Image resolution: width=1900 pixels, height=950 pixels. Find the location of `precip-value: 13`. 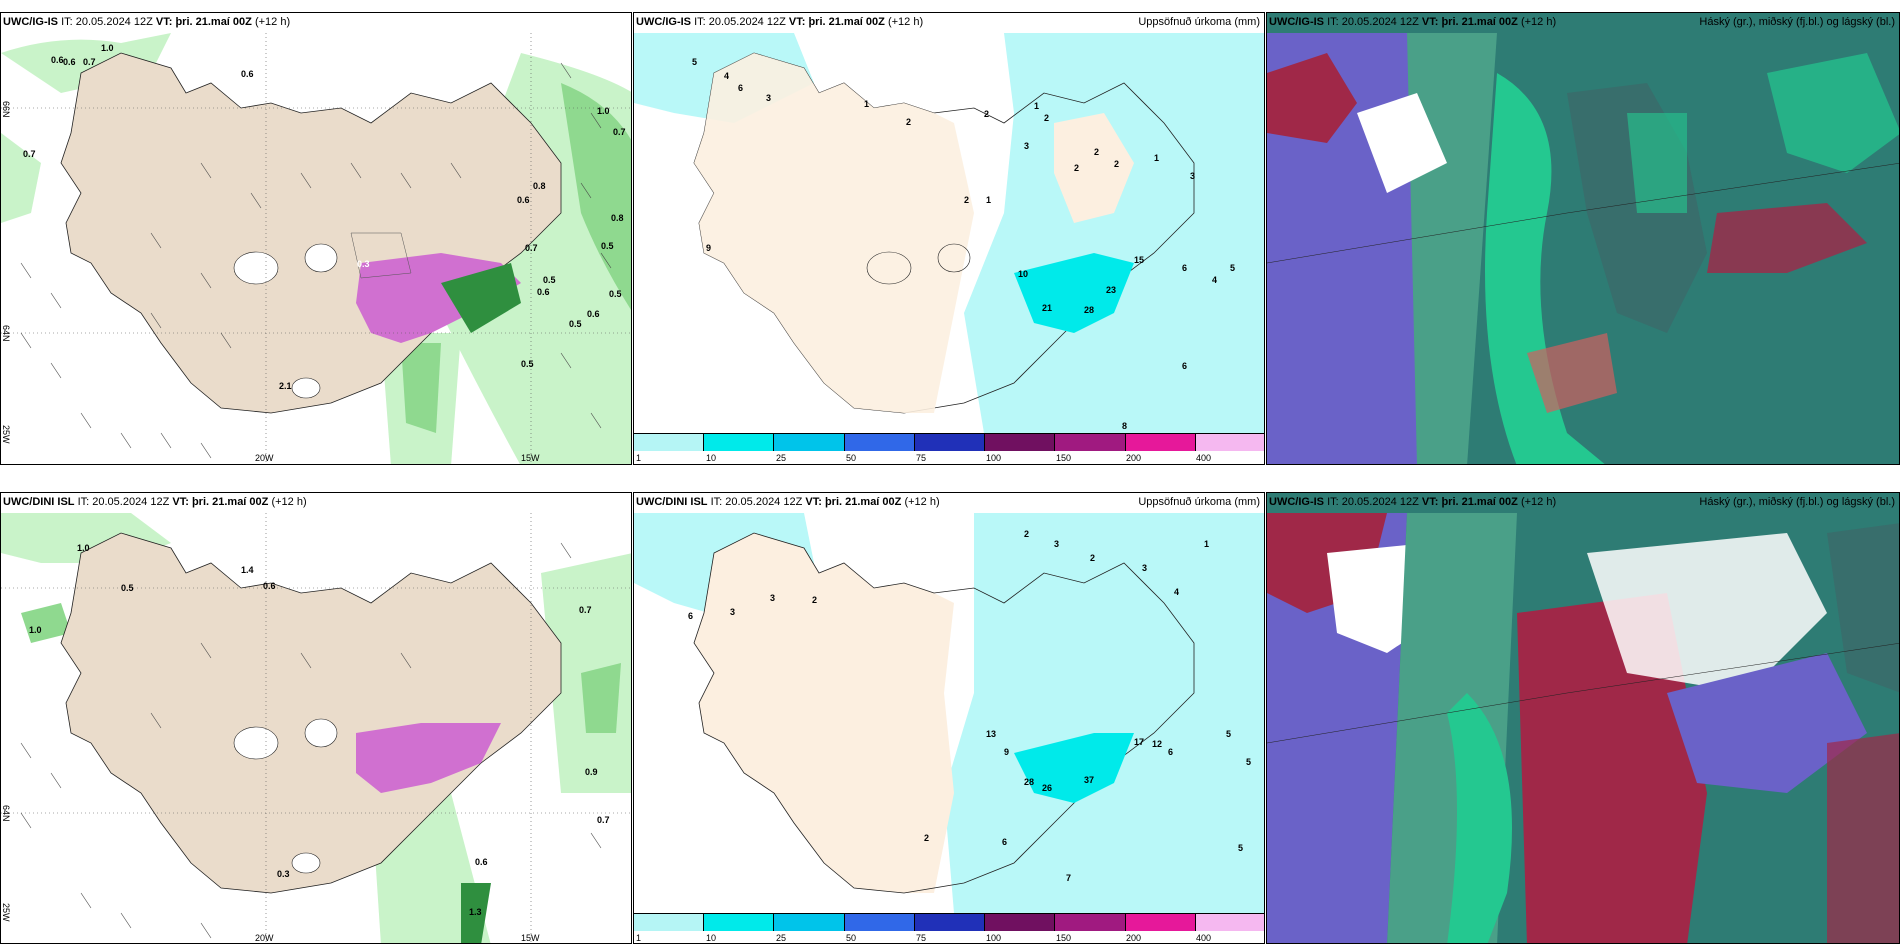

precip-value: 13 is located at coordinates (991, 734).